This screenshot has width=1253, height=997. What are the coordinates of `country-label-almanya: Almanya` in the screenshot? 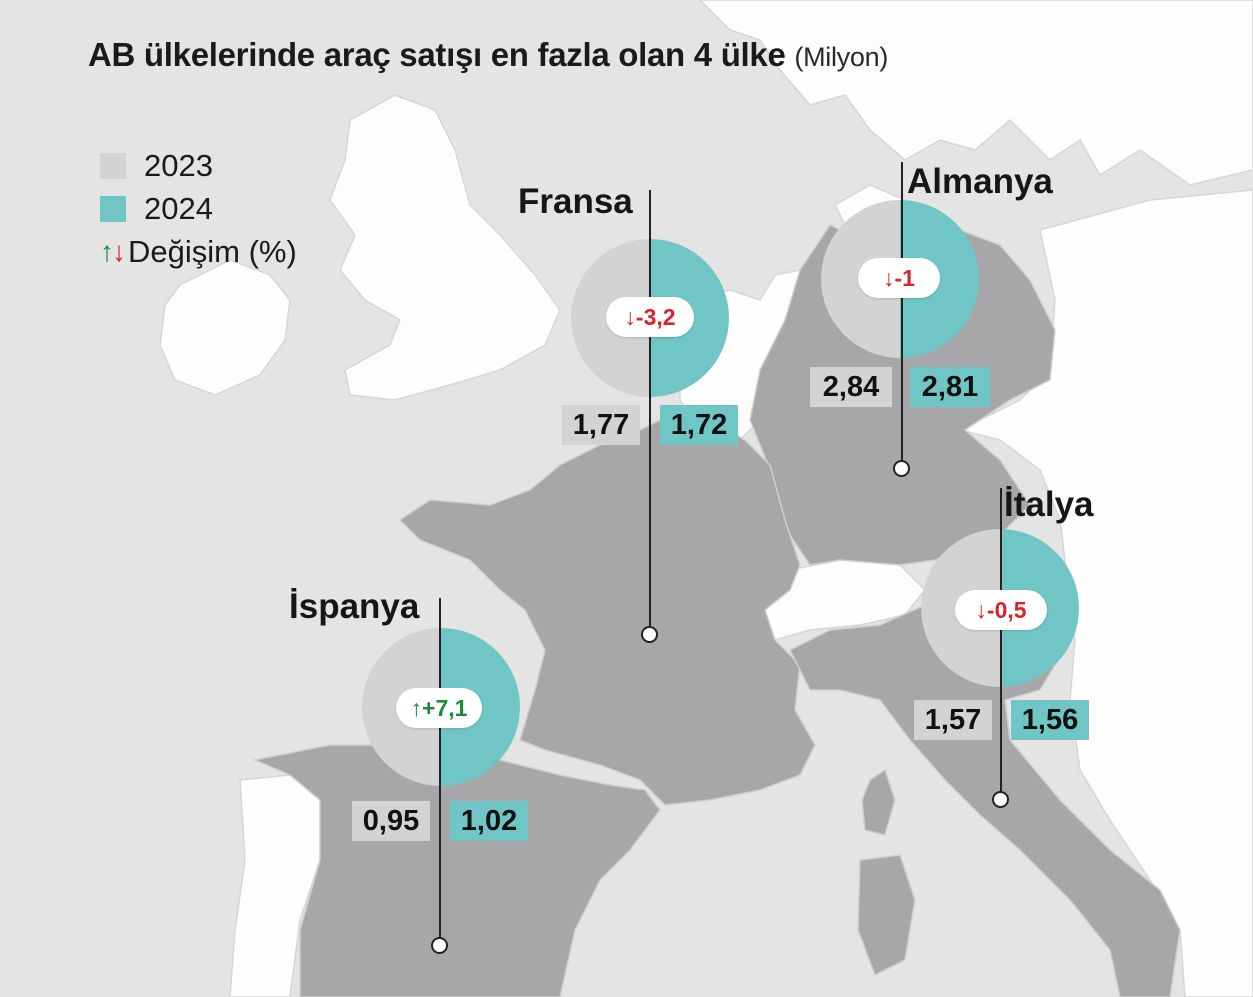 It's located at (980, 181).